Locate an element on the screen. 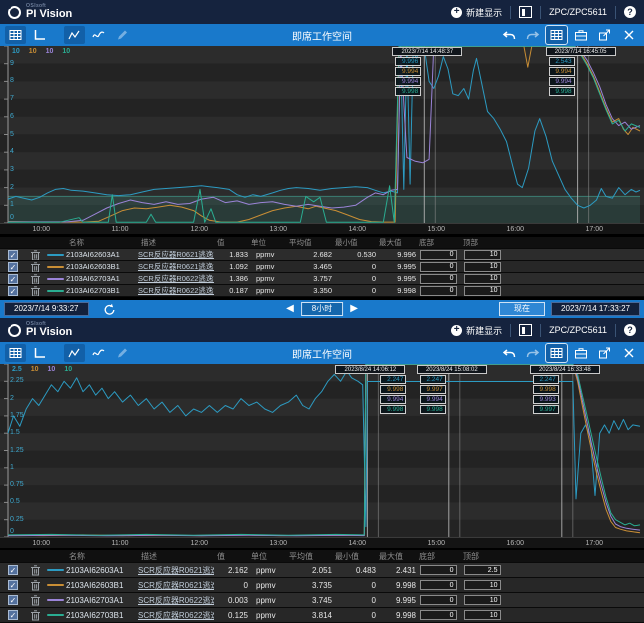 The image size is (644, 623). max-value: 2.431 is located at coordinates (405, 570).